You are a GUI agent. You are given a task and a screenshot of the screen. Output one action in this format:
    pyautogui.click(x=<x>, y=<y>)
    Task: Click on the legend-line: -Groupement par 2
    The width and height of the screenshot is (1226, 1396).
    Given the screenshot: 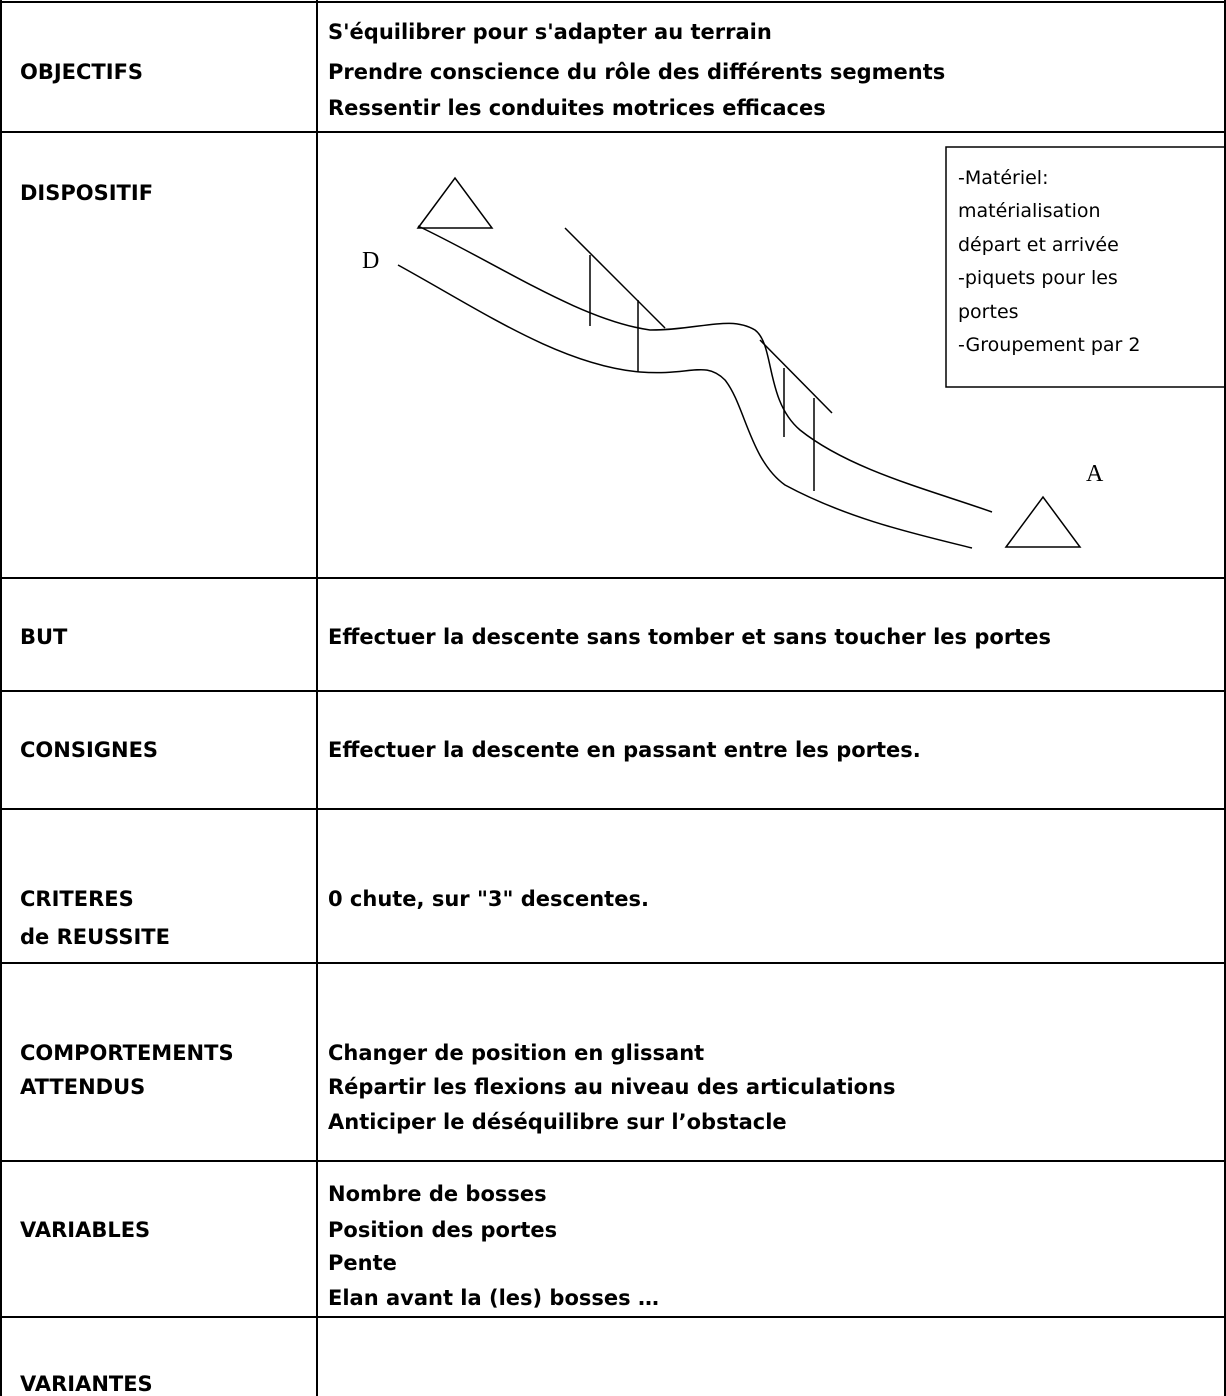 What is the action you would take?
    pyautogui.click(x=1049, y=345)
    